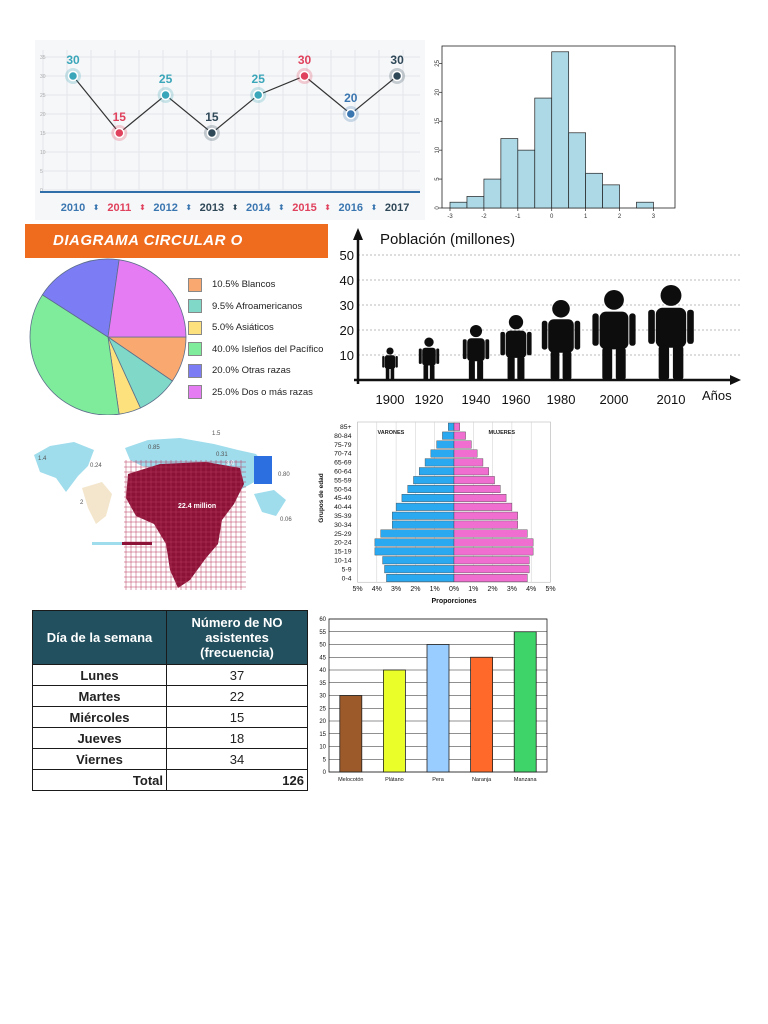  What do you see at coordinates (552, 217) in the screenshot?
I see `x-tick-label: 0` at bounding box center [552, 217].